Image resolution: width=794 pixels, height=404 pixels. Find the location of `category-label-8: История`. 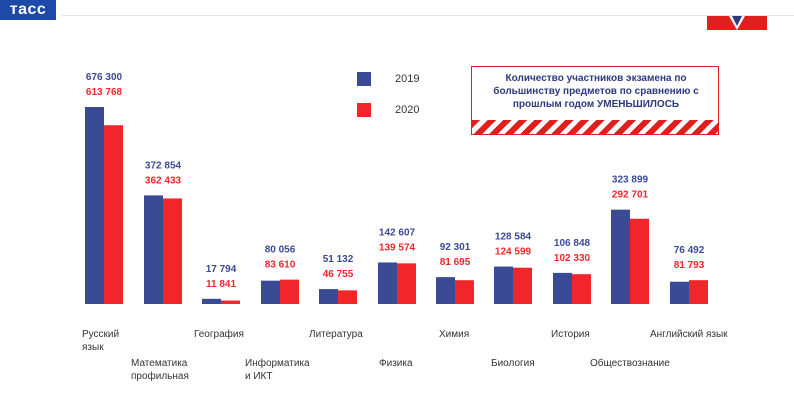

category-label-8: История is located at coordinates (570, 334).